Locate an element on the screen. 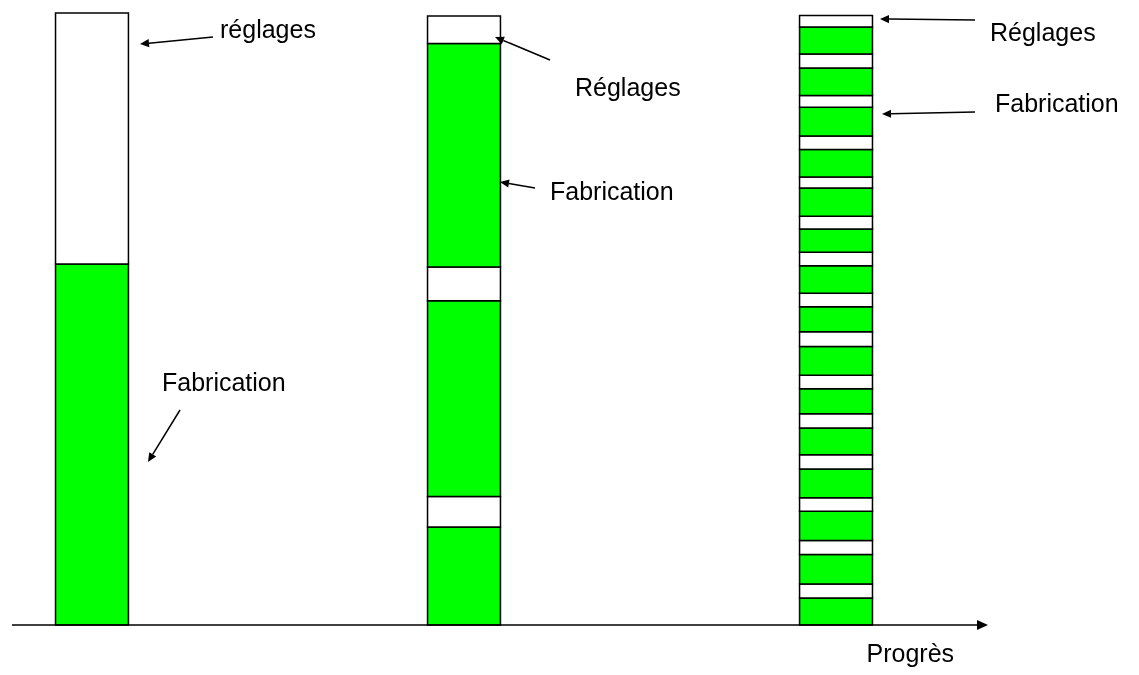  annotation: réglages is located at coordinates (268, 29).